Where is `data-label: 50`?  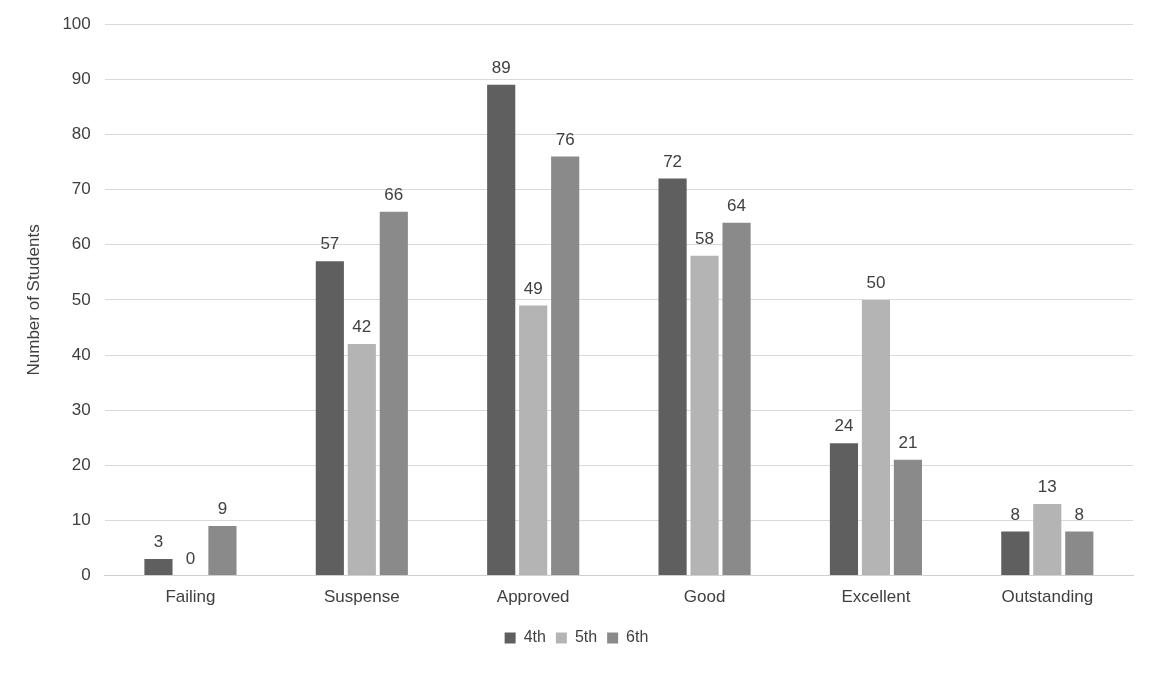 data-label: 50 is located at coordinates (876, 283).